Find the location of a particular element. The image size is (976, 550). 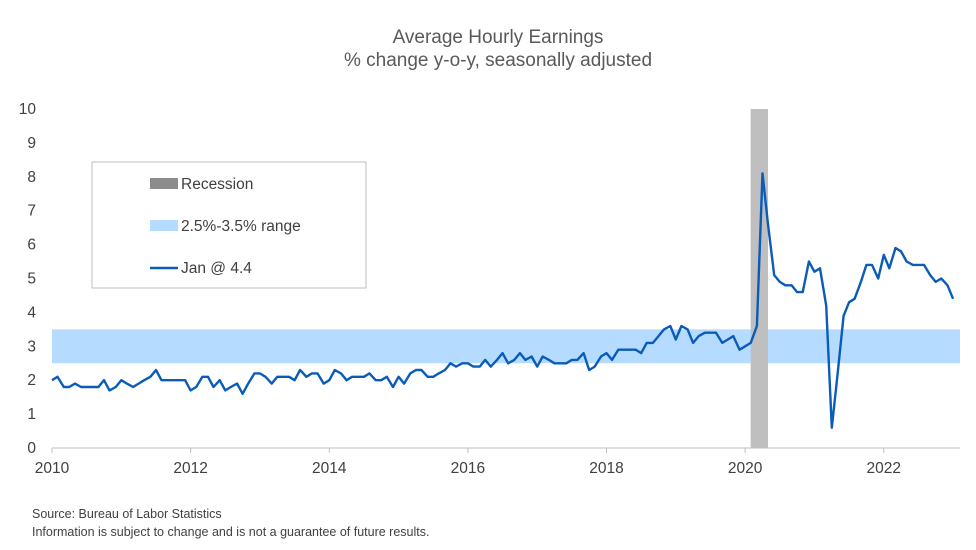

source-note: Source: Bureau of Labor Statistics is located at coordinates (127, 514).